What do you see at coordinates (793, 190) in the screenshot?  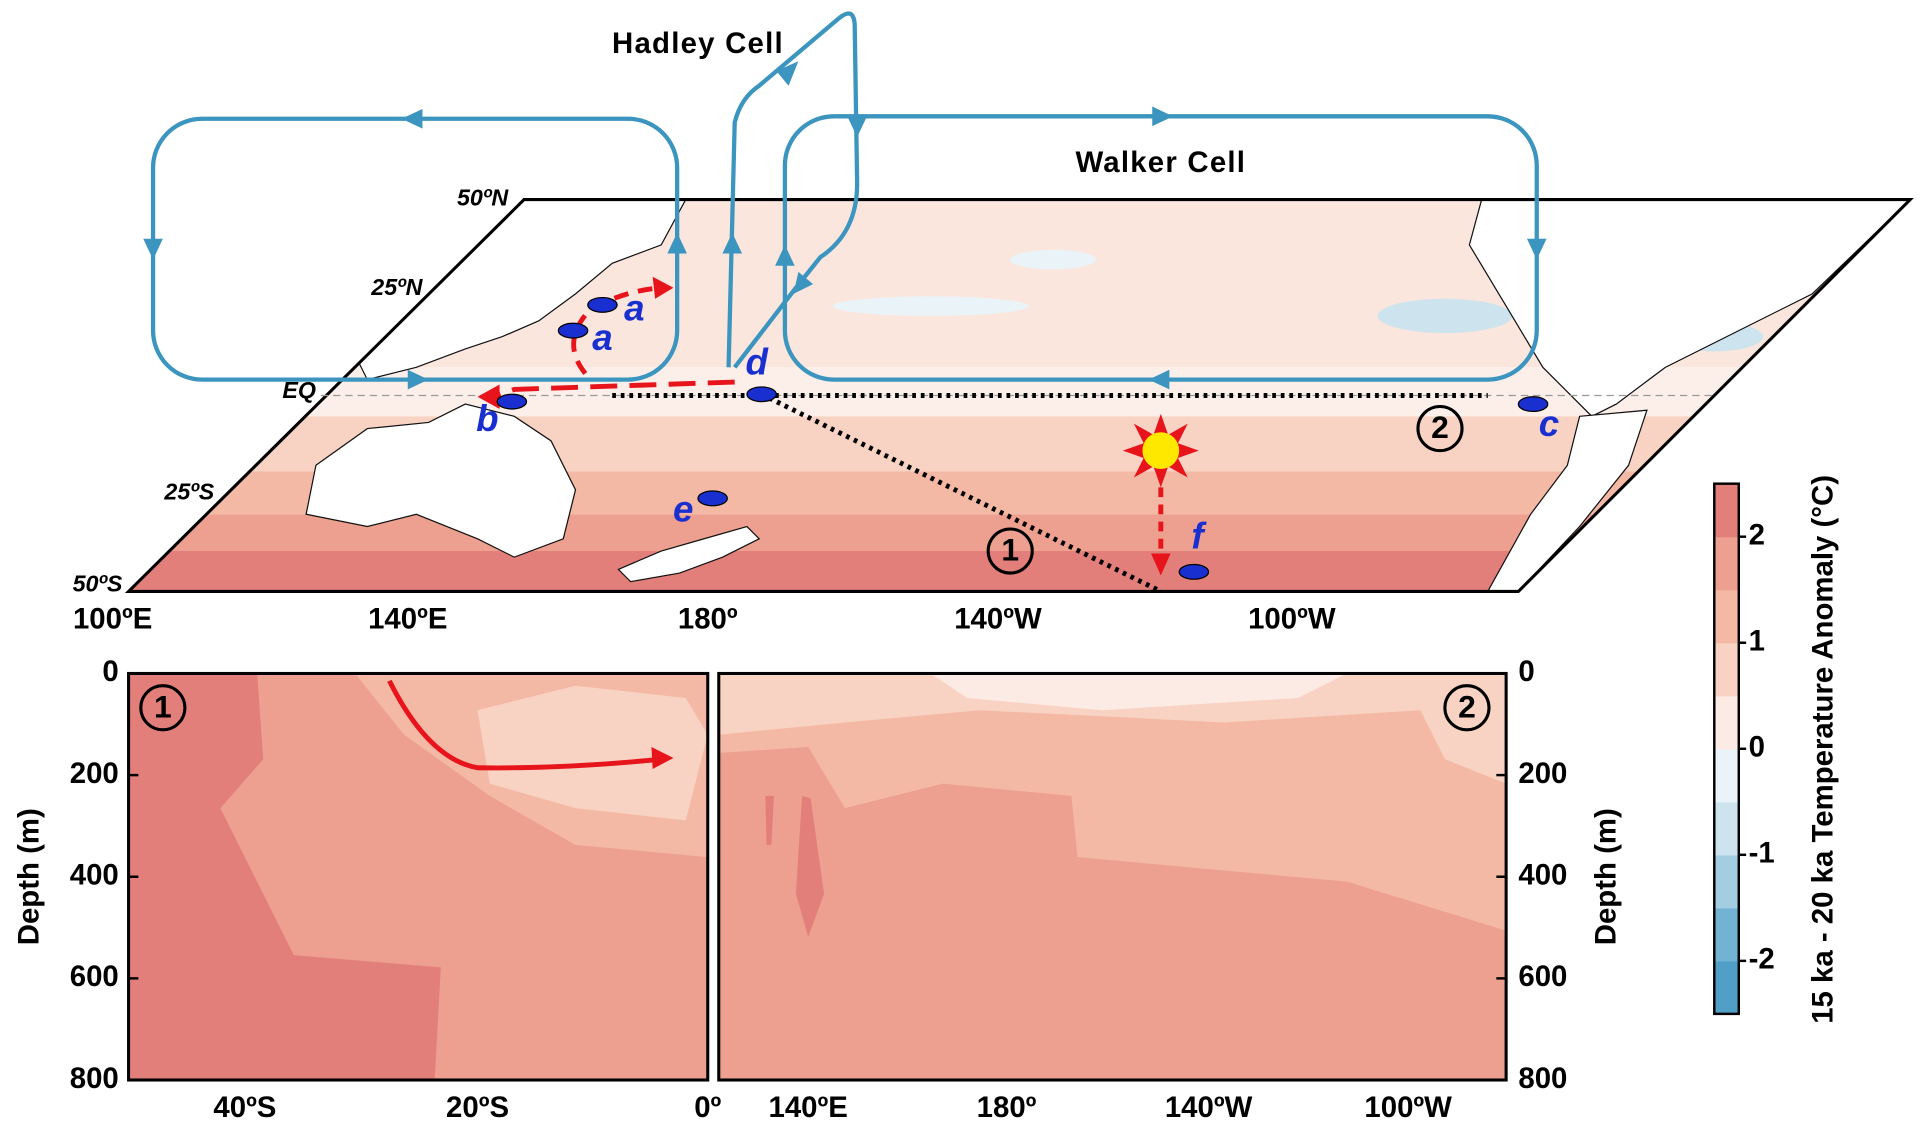 I see `hadley-loop` at bounding box center [793, 190].